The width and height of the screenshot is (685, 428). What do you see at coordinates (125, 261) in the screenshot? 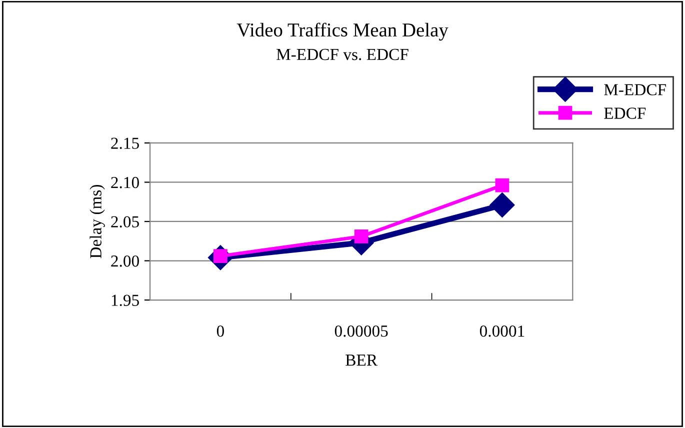
I see `y-tick-label: 2.00` at bounding box center [125, 261].